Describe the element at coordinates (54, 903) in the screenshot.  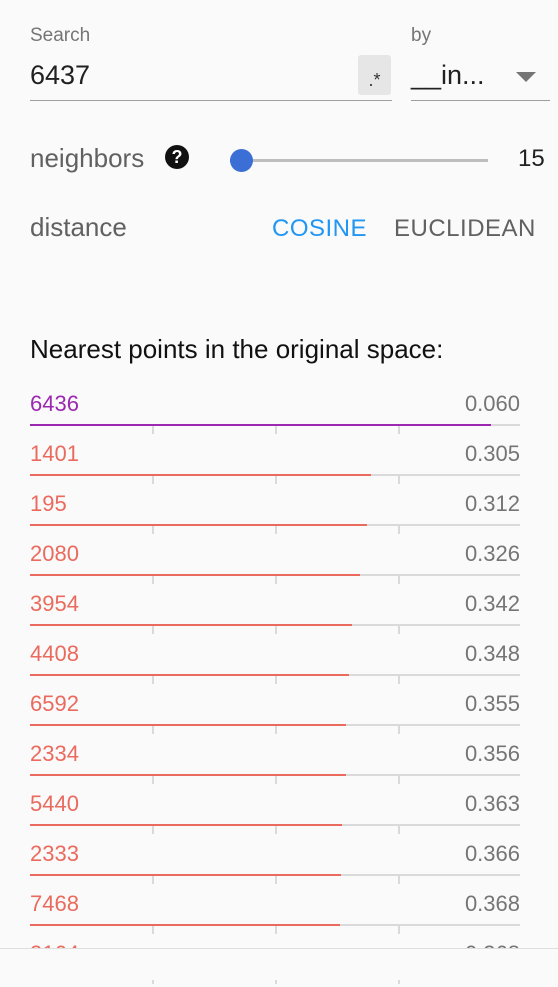
I see `result-id: 7468` at that location.